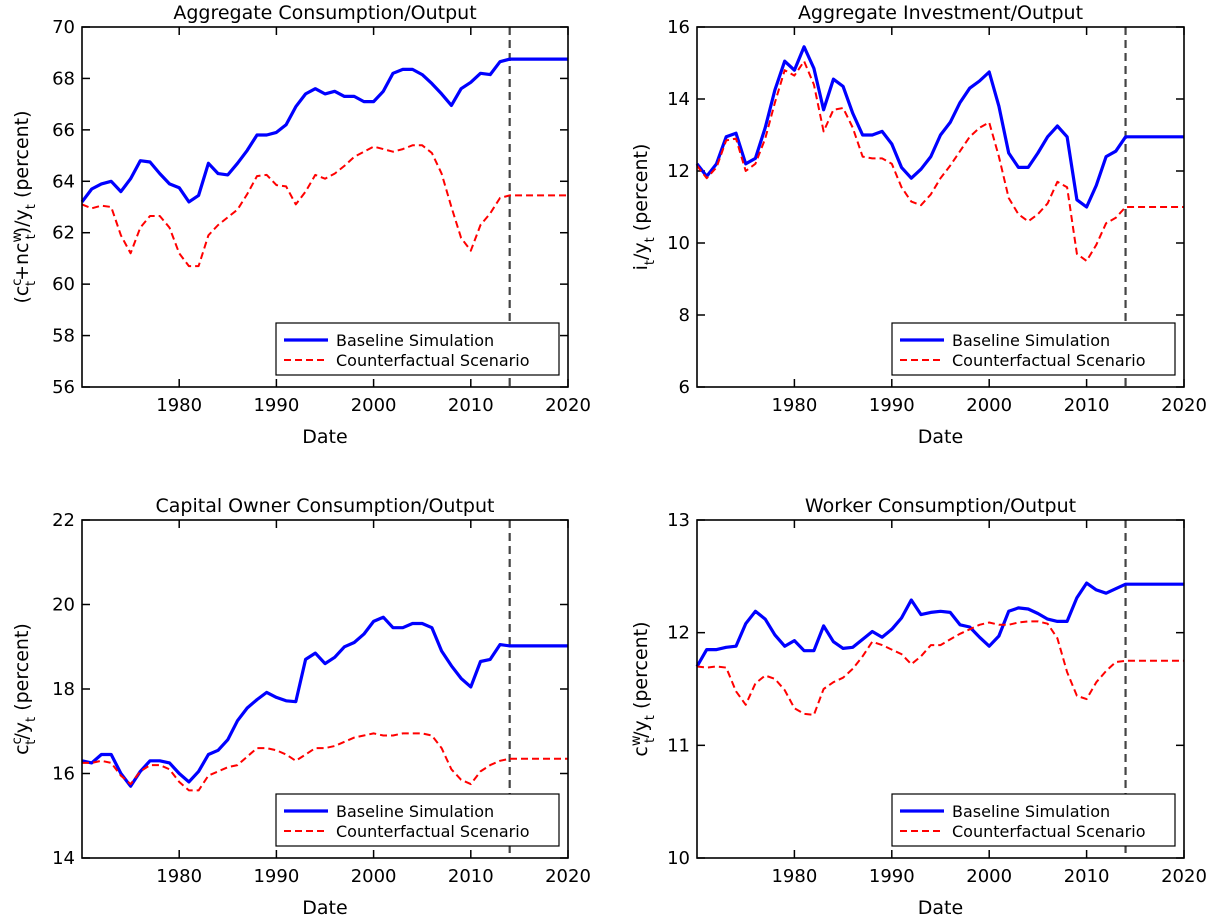 This screenshot has width=1225, height=922. Describe the element at coordinates (63, 387) in the screenshot. I see `y-tick-label: 56` at that location.